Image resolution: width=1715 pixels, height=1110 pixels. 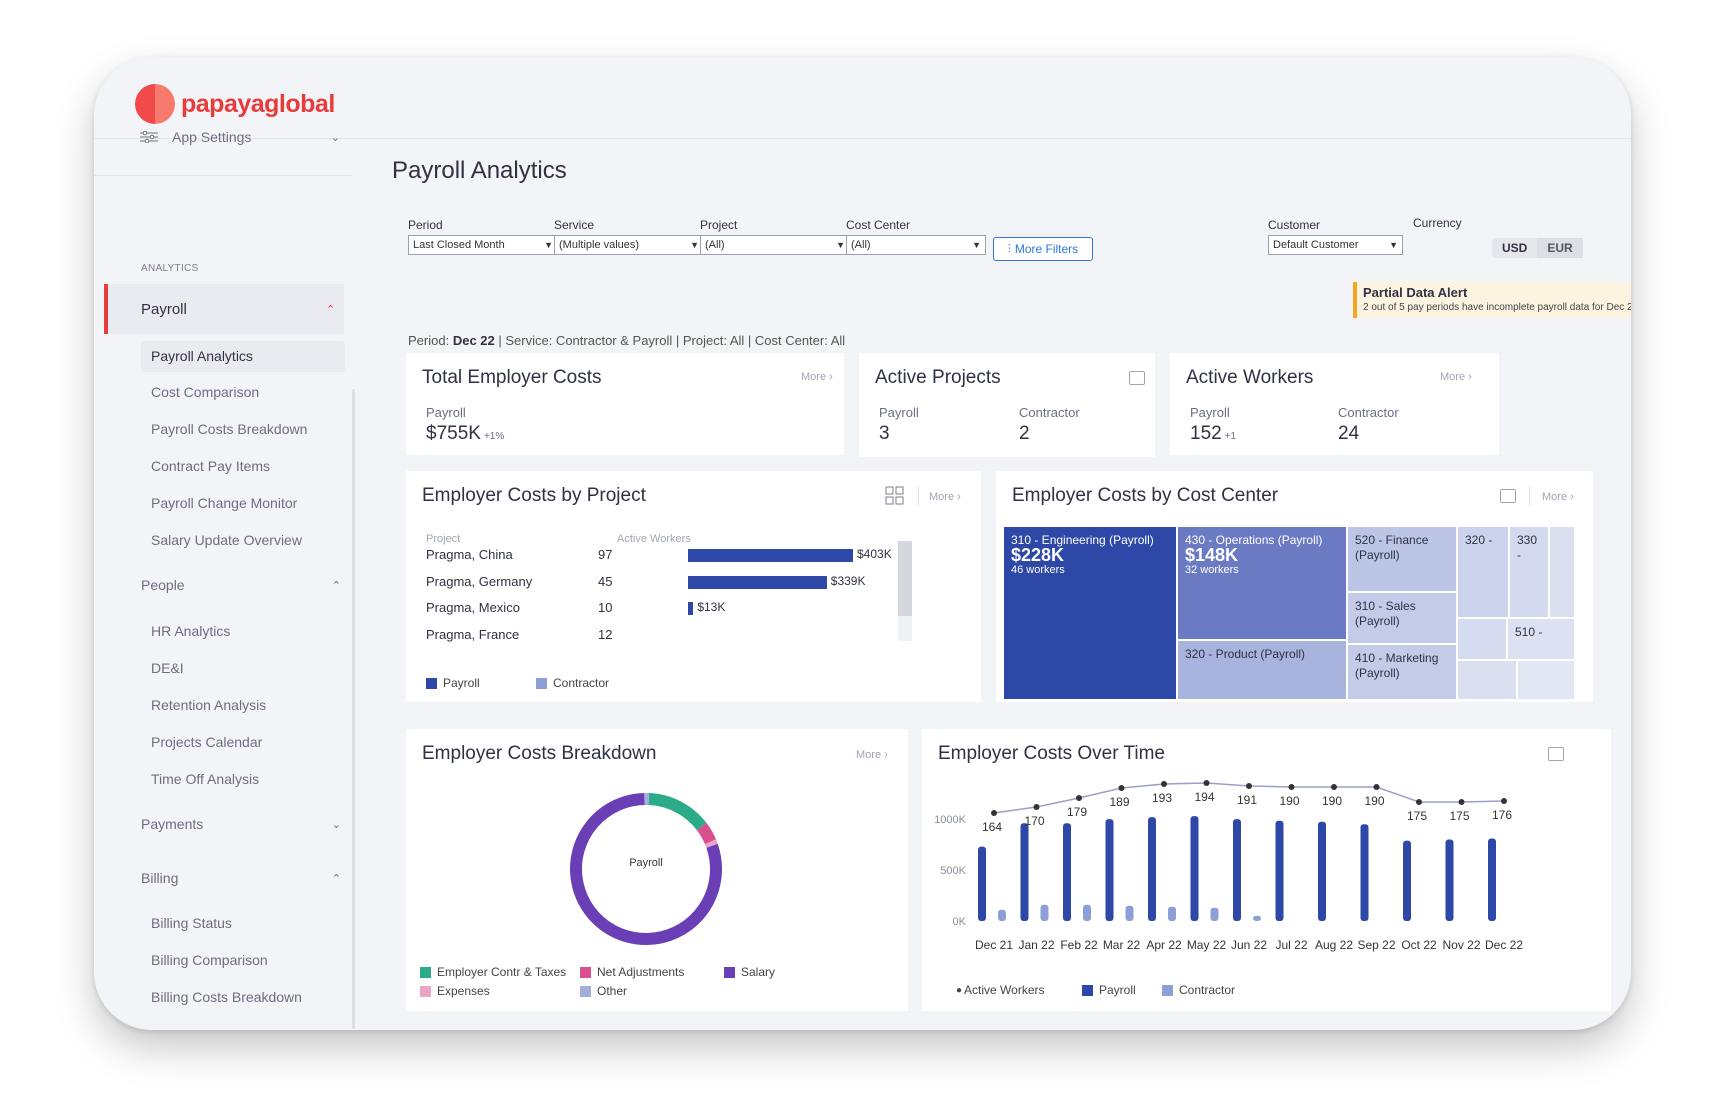 I want to click on table-icon, so click(x=1137, y=378).